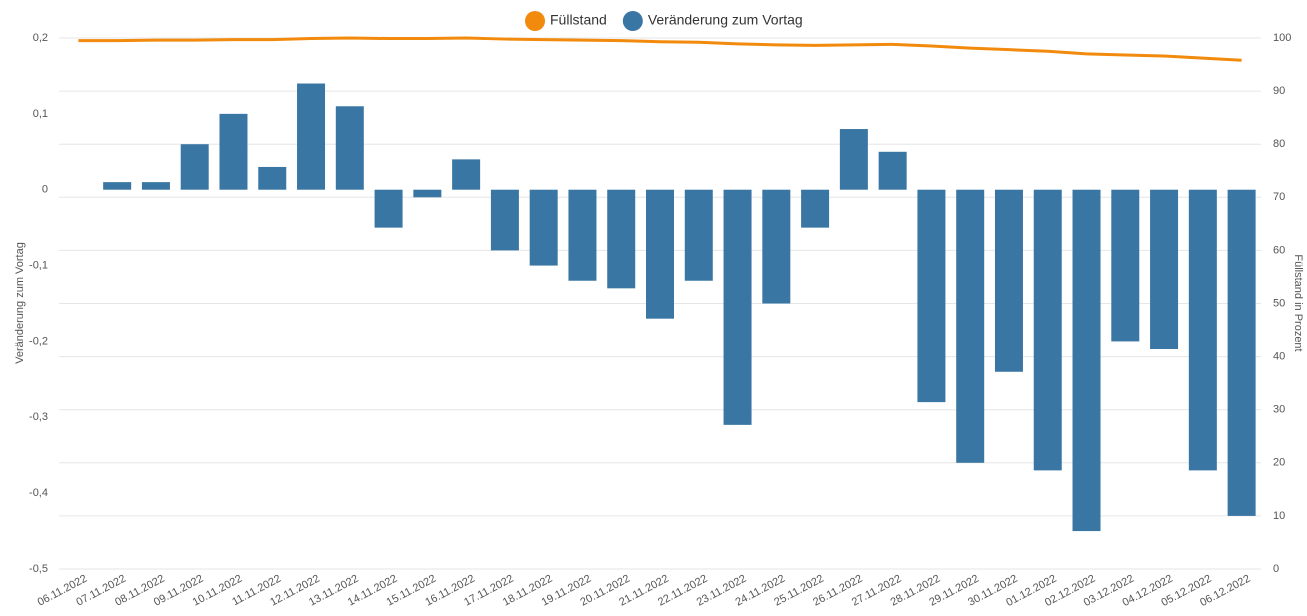 This screenshot has height=616, width=1307. What do you see at coordinates (1279, 91) in the screenshot?
I see `y2-tick-label: 90` at bounding box center [1279, 91].